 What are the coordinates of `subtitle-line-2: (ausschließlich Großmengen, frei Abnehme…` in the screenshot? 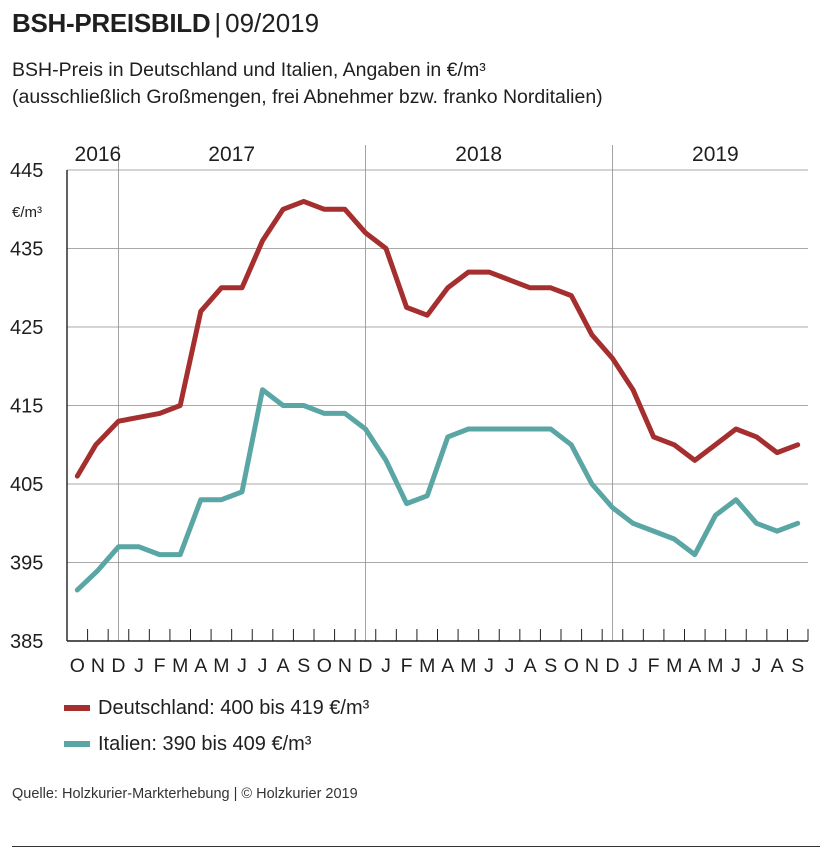 It's located at (307, 97).